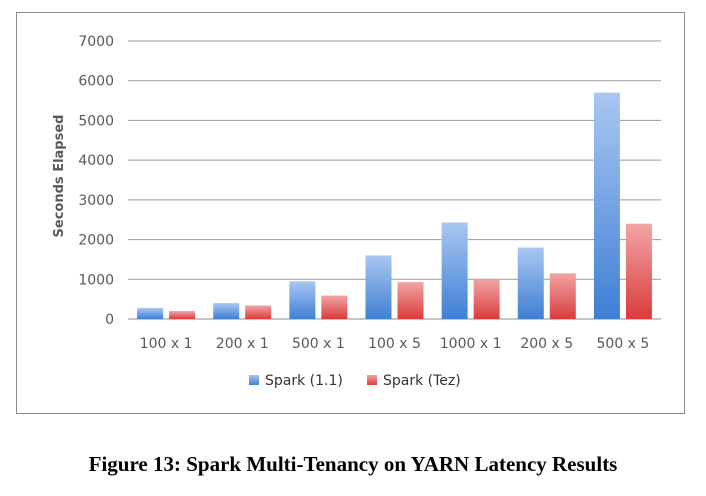  I want to click on y-tick-label: 3000, so click(96, 201).